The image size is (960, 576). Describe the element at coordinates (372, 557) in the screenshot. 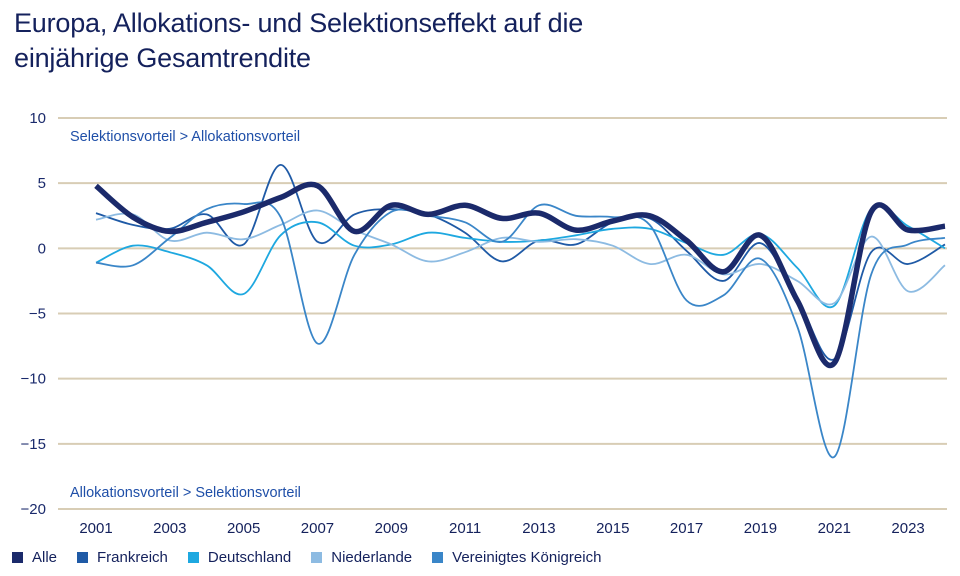

I see `legend-label: Niederlande` at that location.